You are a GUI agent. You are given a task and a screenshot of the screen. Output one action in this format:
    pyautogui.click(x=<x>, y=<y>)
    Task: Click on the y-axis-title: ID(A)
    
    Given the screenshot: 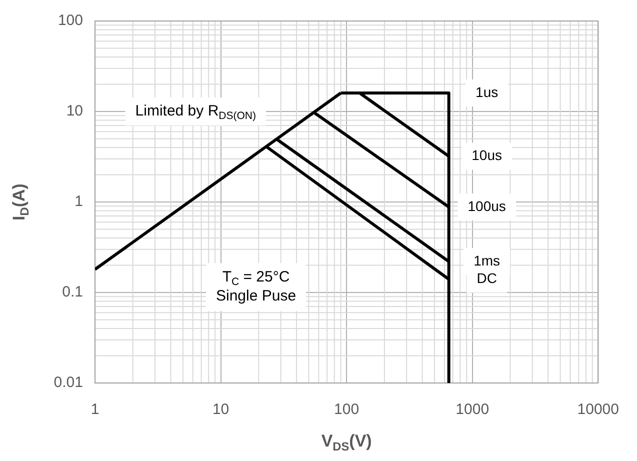 What is the action you would take?
    pyautogui.click(x=21, y=202)
    